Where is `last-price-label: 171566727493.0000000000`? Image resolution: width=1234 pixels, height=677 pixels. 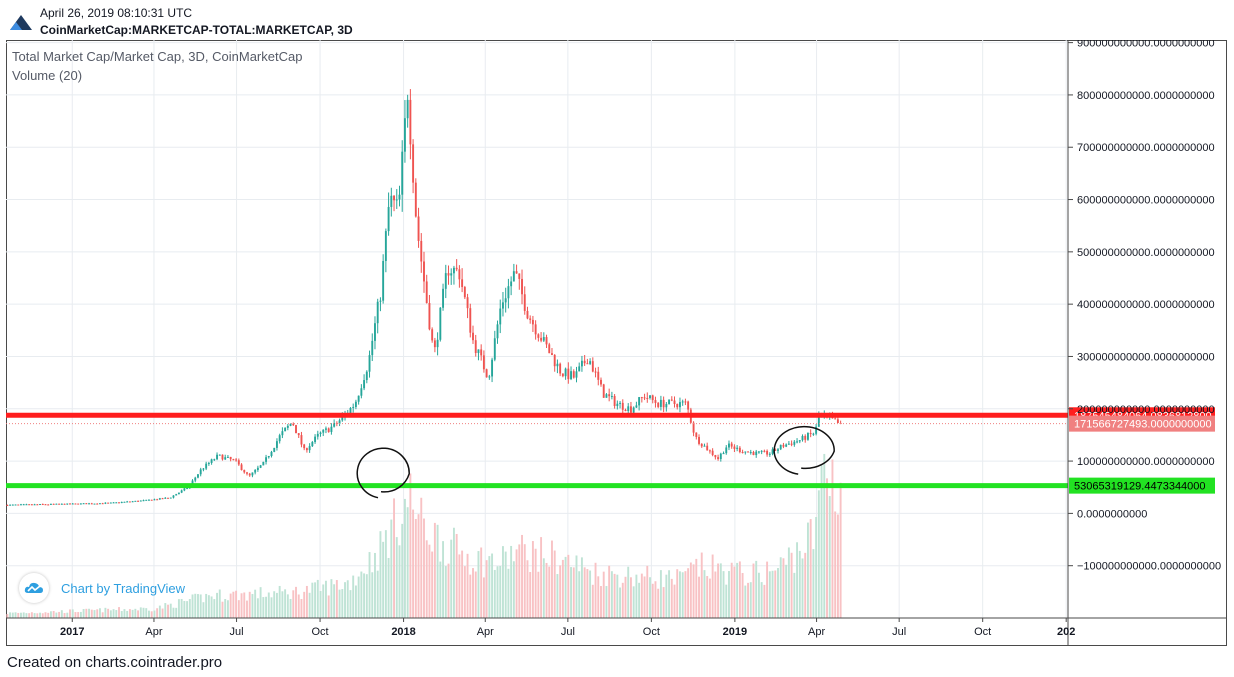 last-price-label: 171566727493.0000000000 is located at coordinates (1143, 425).